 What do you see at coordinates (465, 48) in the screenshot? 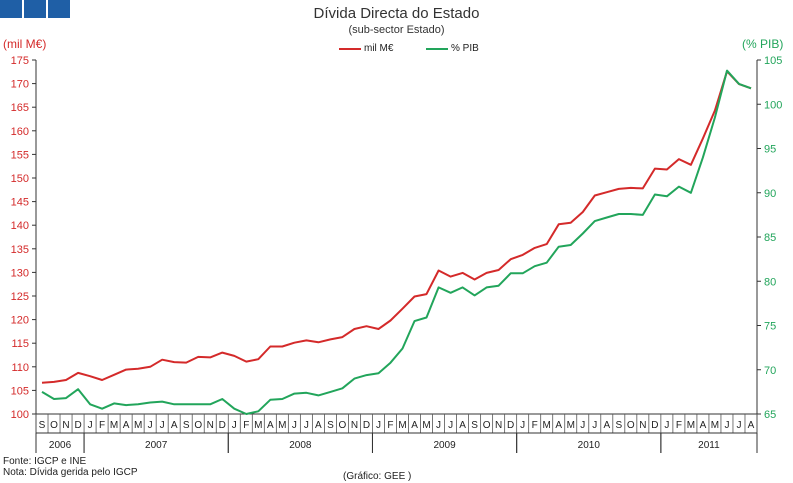
I see `legend-label-pib: % PIB` at bounding box center [465, 48].